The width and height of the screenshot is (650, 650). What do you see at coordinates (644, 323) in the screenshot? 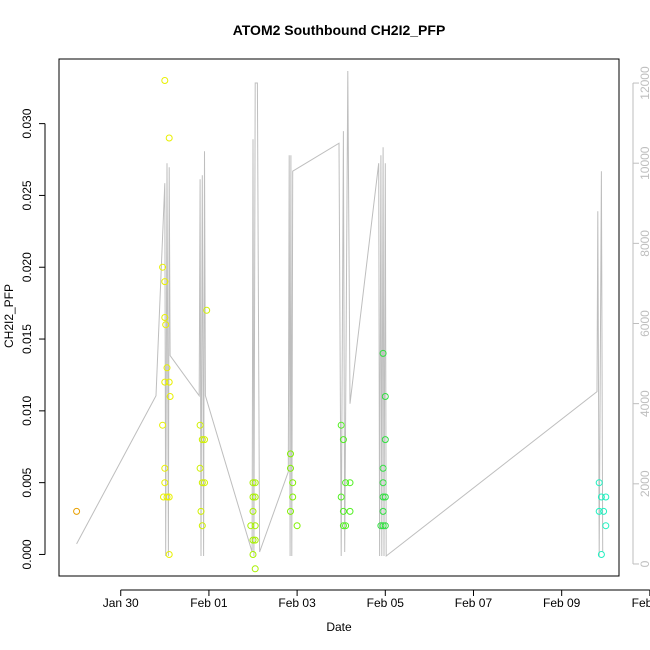
I see `y2-tick-label: 6000` at bounding box center [644, 323].